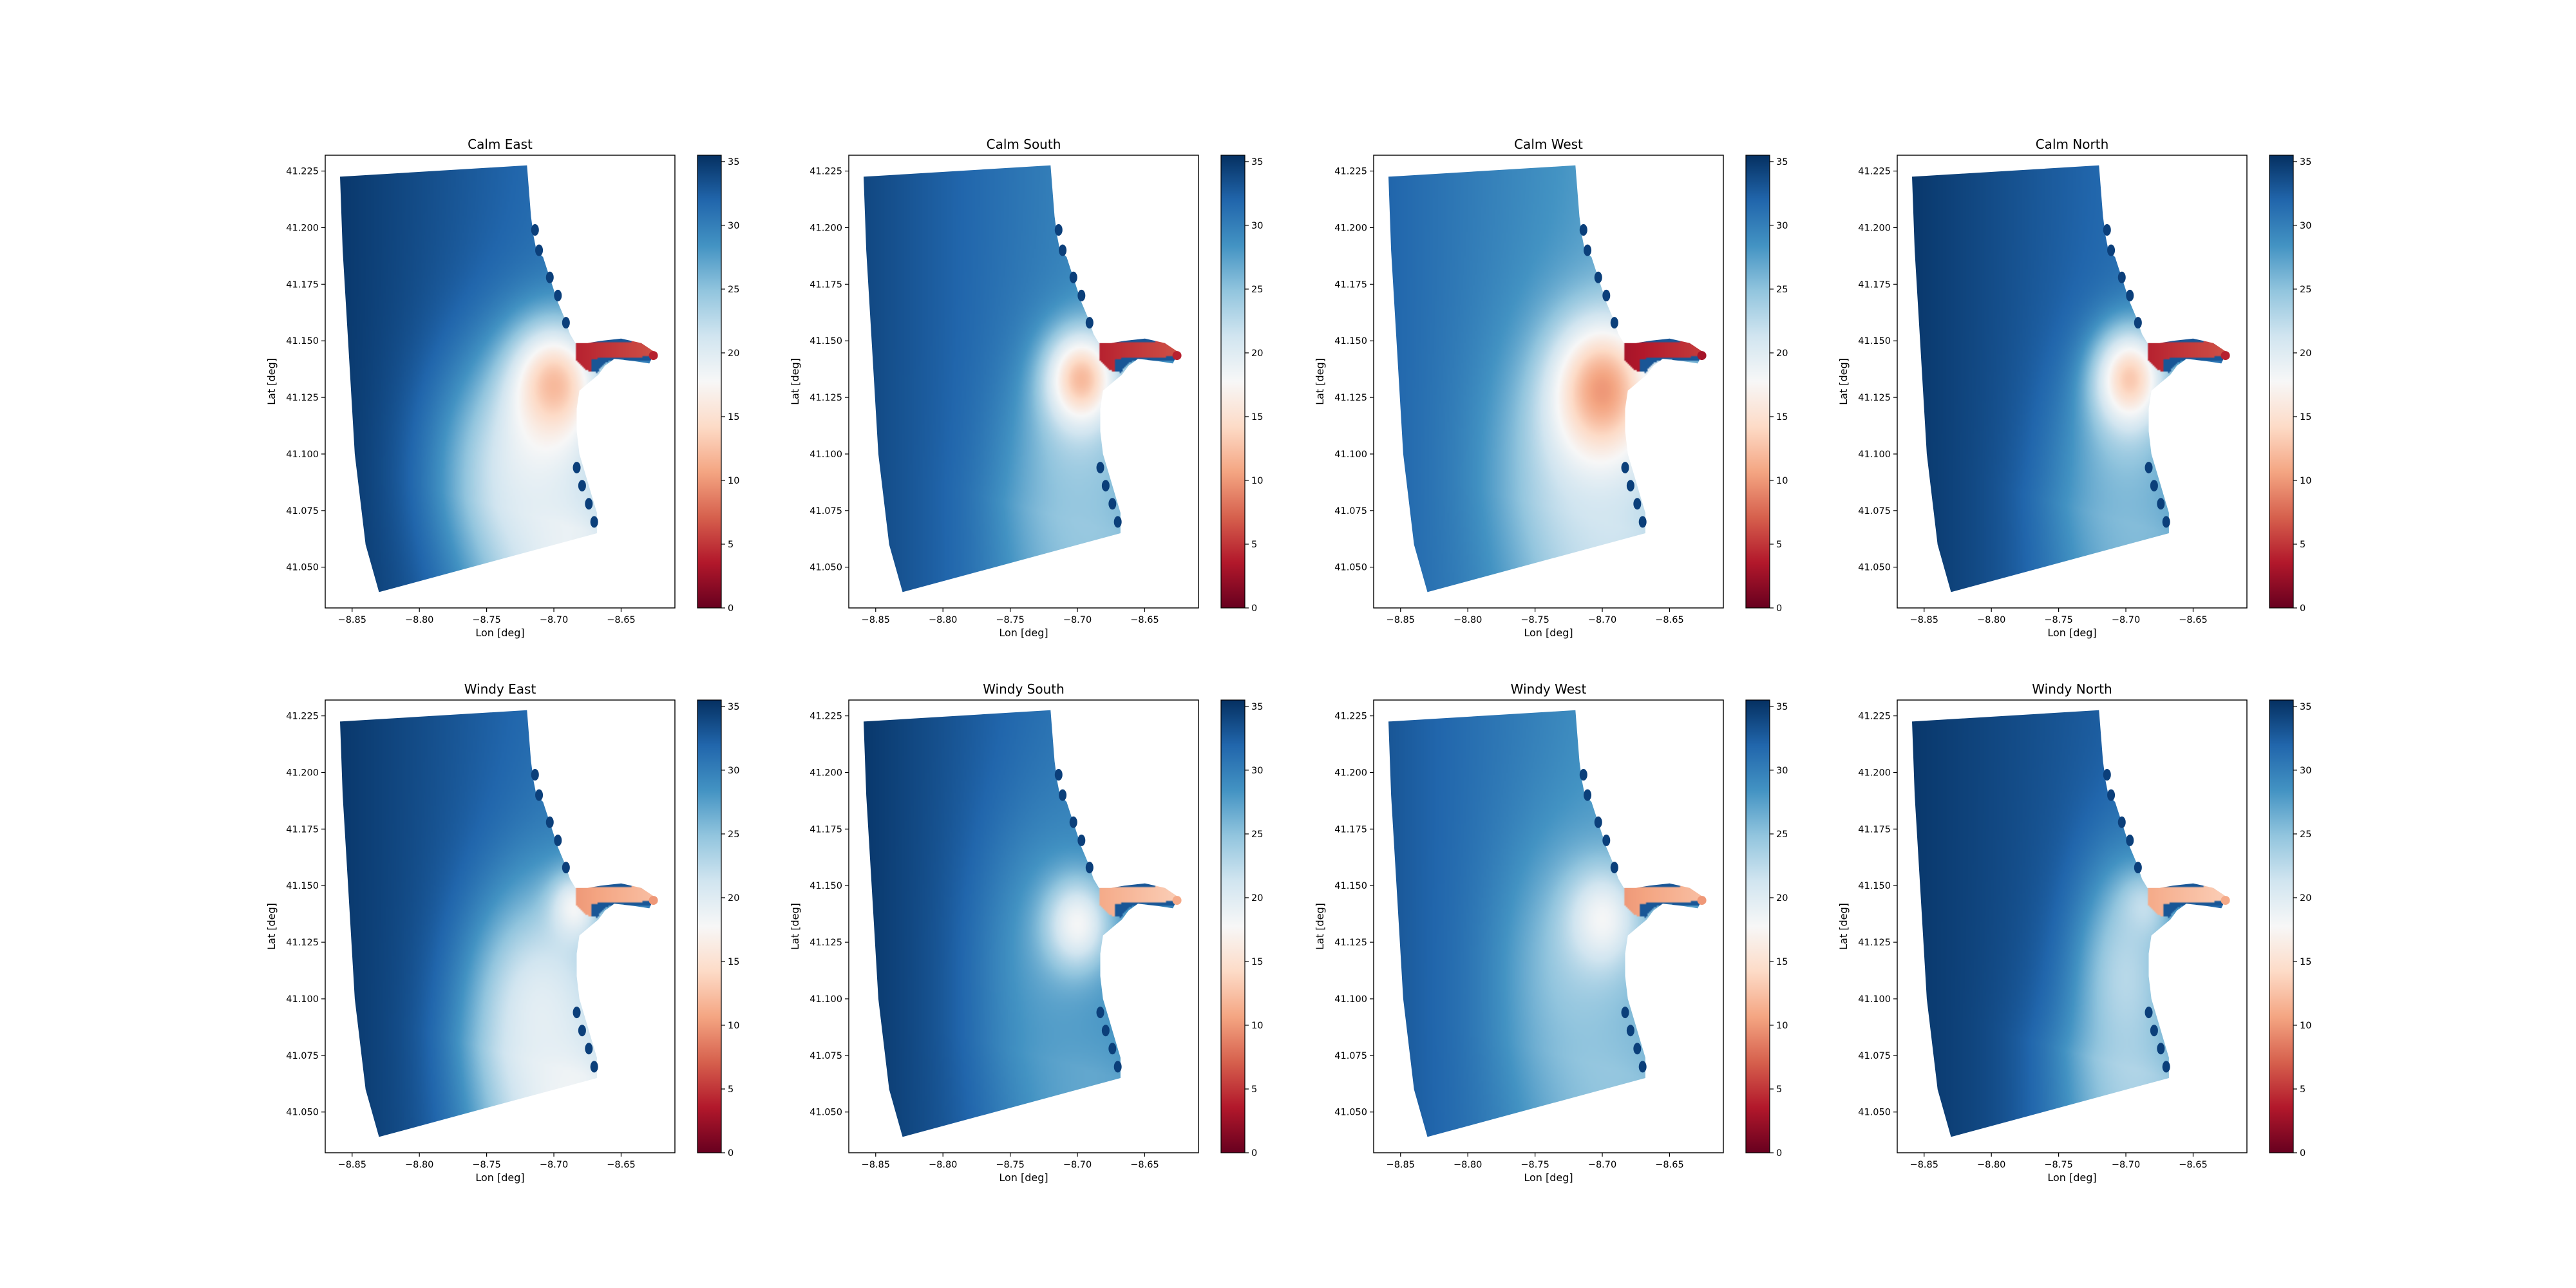 This screenshot has width=2576, height=1288. Describe the element at coordinates (1024, 144) in the screenshot. I see `panel-title: Calm South` at that location.